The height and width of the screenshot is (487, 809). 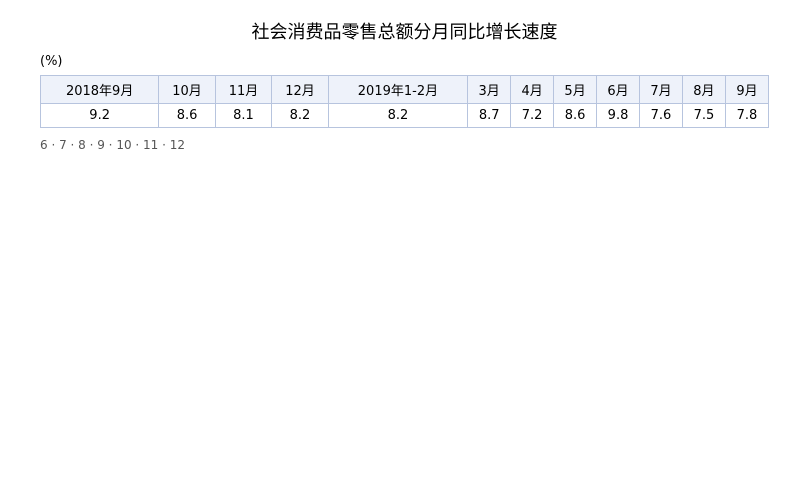 What do you see at coordinates (747, 89) in the screenshot?
I see `category-label: 9月` at bounding box center [747, 89].